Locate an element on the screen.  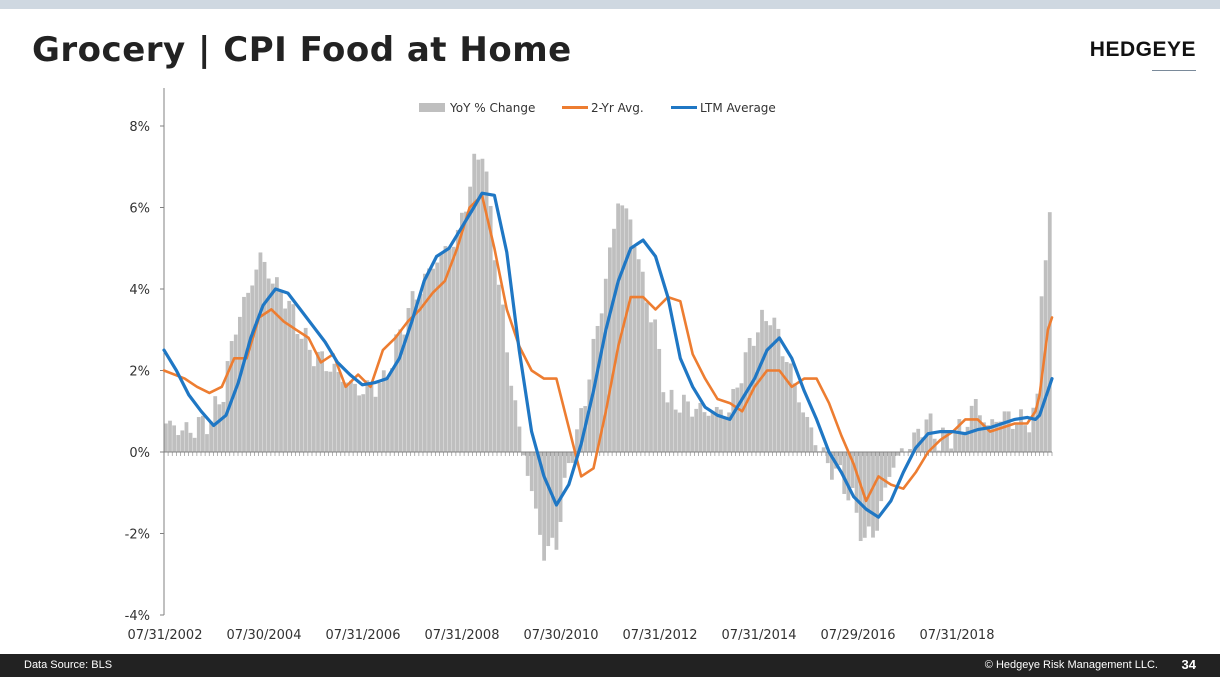
page-number: 34 is located at coordinates (1188, 664).